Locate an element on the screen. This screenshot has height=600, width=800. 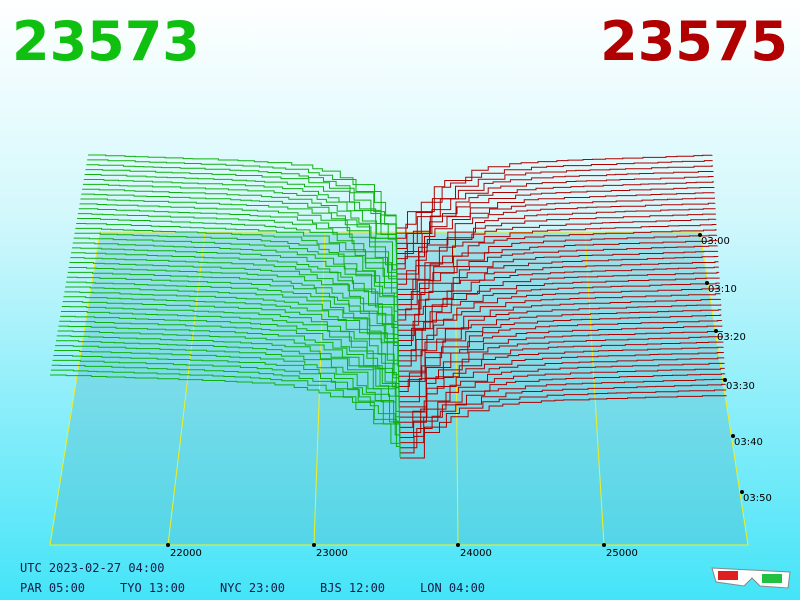
zone-time: LON 04:00 is located at coordinates (452, 588).